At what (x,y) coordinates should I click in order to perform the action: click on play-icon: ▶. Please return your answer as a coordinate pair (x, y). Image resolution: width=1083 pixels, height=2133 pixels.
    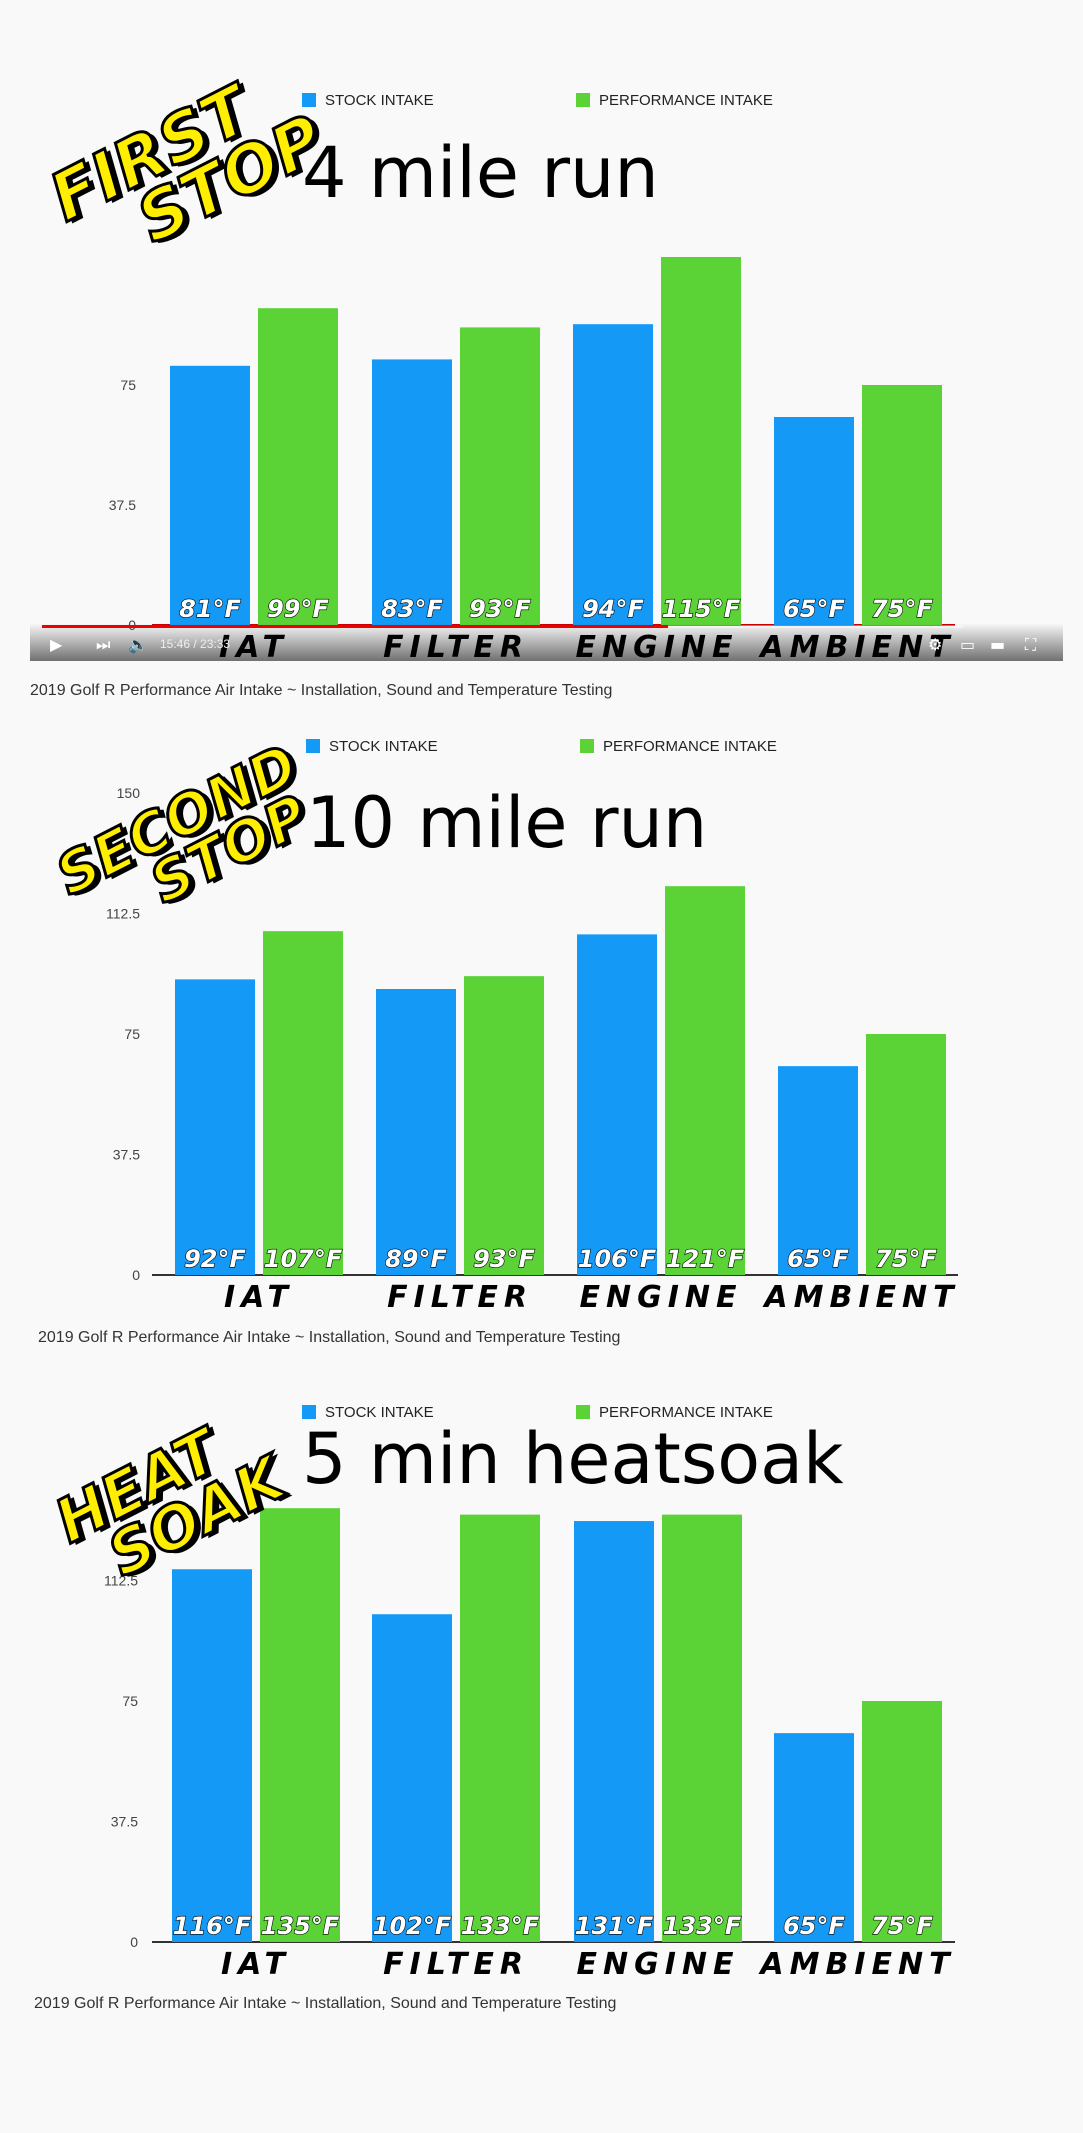
    Looking at the image, I should click on (56, 644).